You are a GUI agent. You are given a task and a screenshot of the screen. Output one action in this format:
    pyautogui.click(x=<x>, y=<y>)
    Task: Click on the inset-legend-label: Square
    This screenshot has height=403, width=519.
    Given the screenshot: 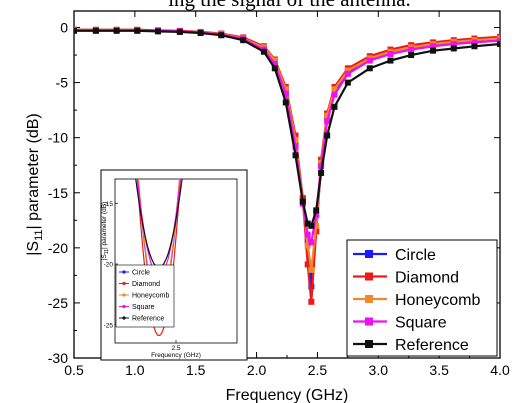 What is the action you would take?
    pyautogui.click(x=143, y=307)
    